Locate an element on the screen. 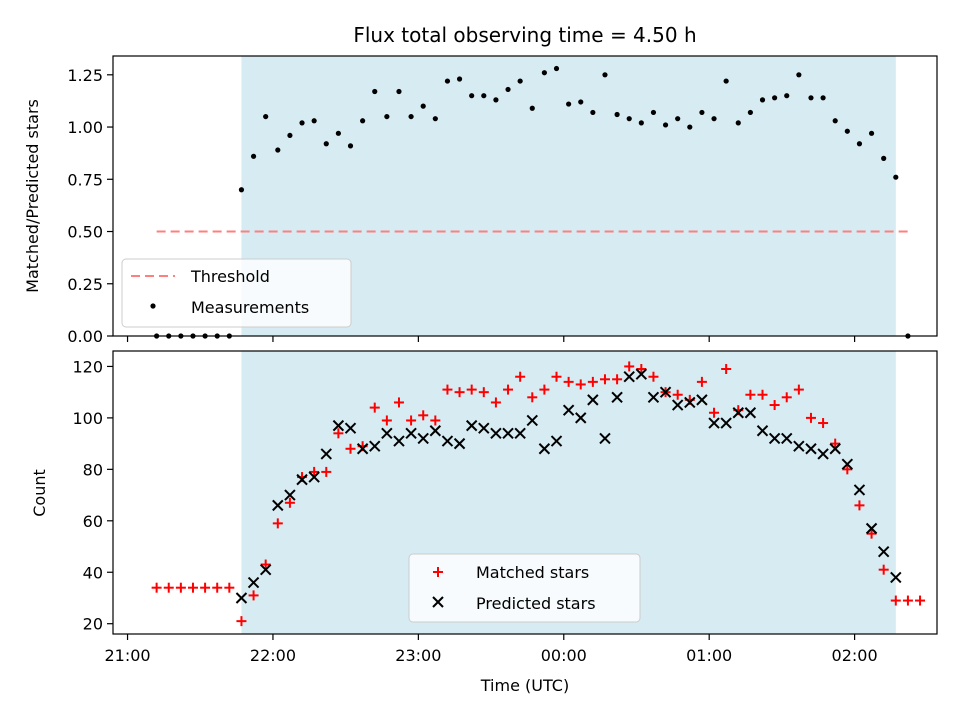 The image size is (960, 720). top-legend: Threshold Measurements is located at coordinates (236, 293).